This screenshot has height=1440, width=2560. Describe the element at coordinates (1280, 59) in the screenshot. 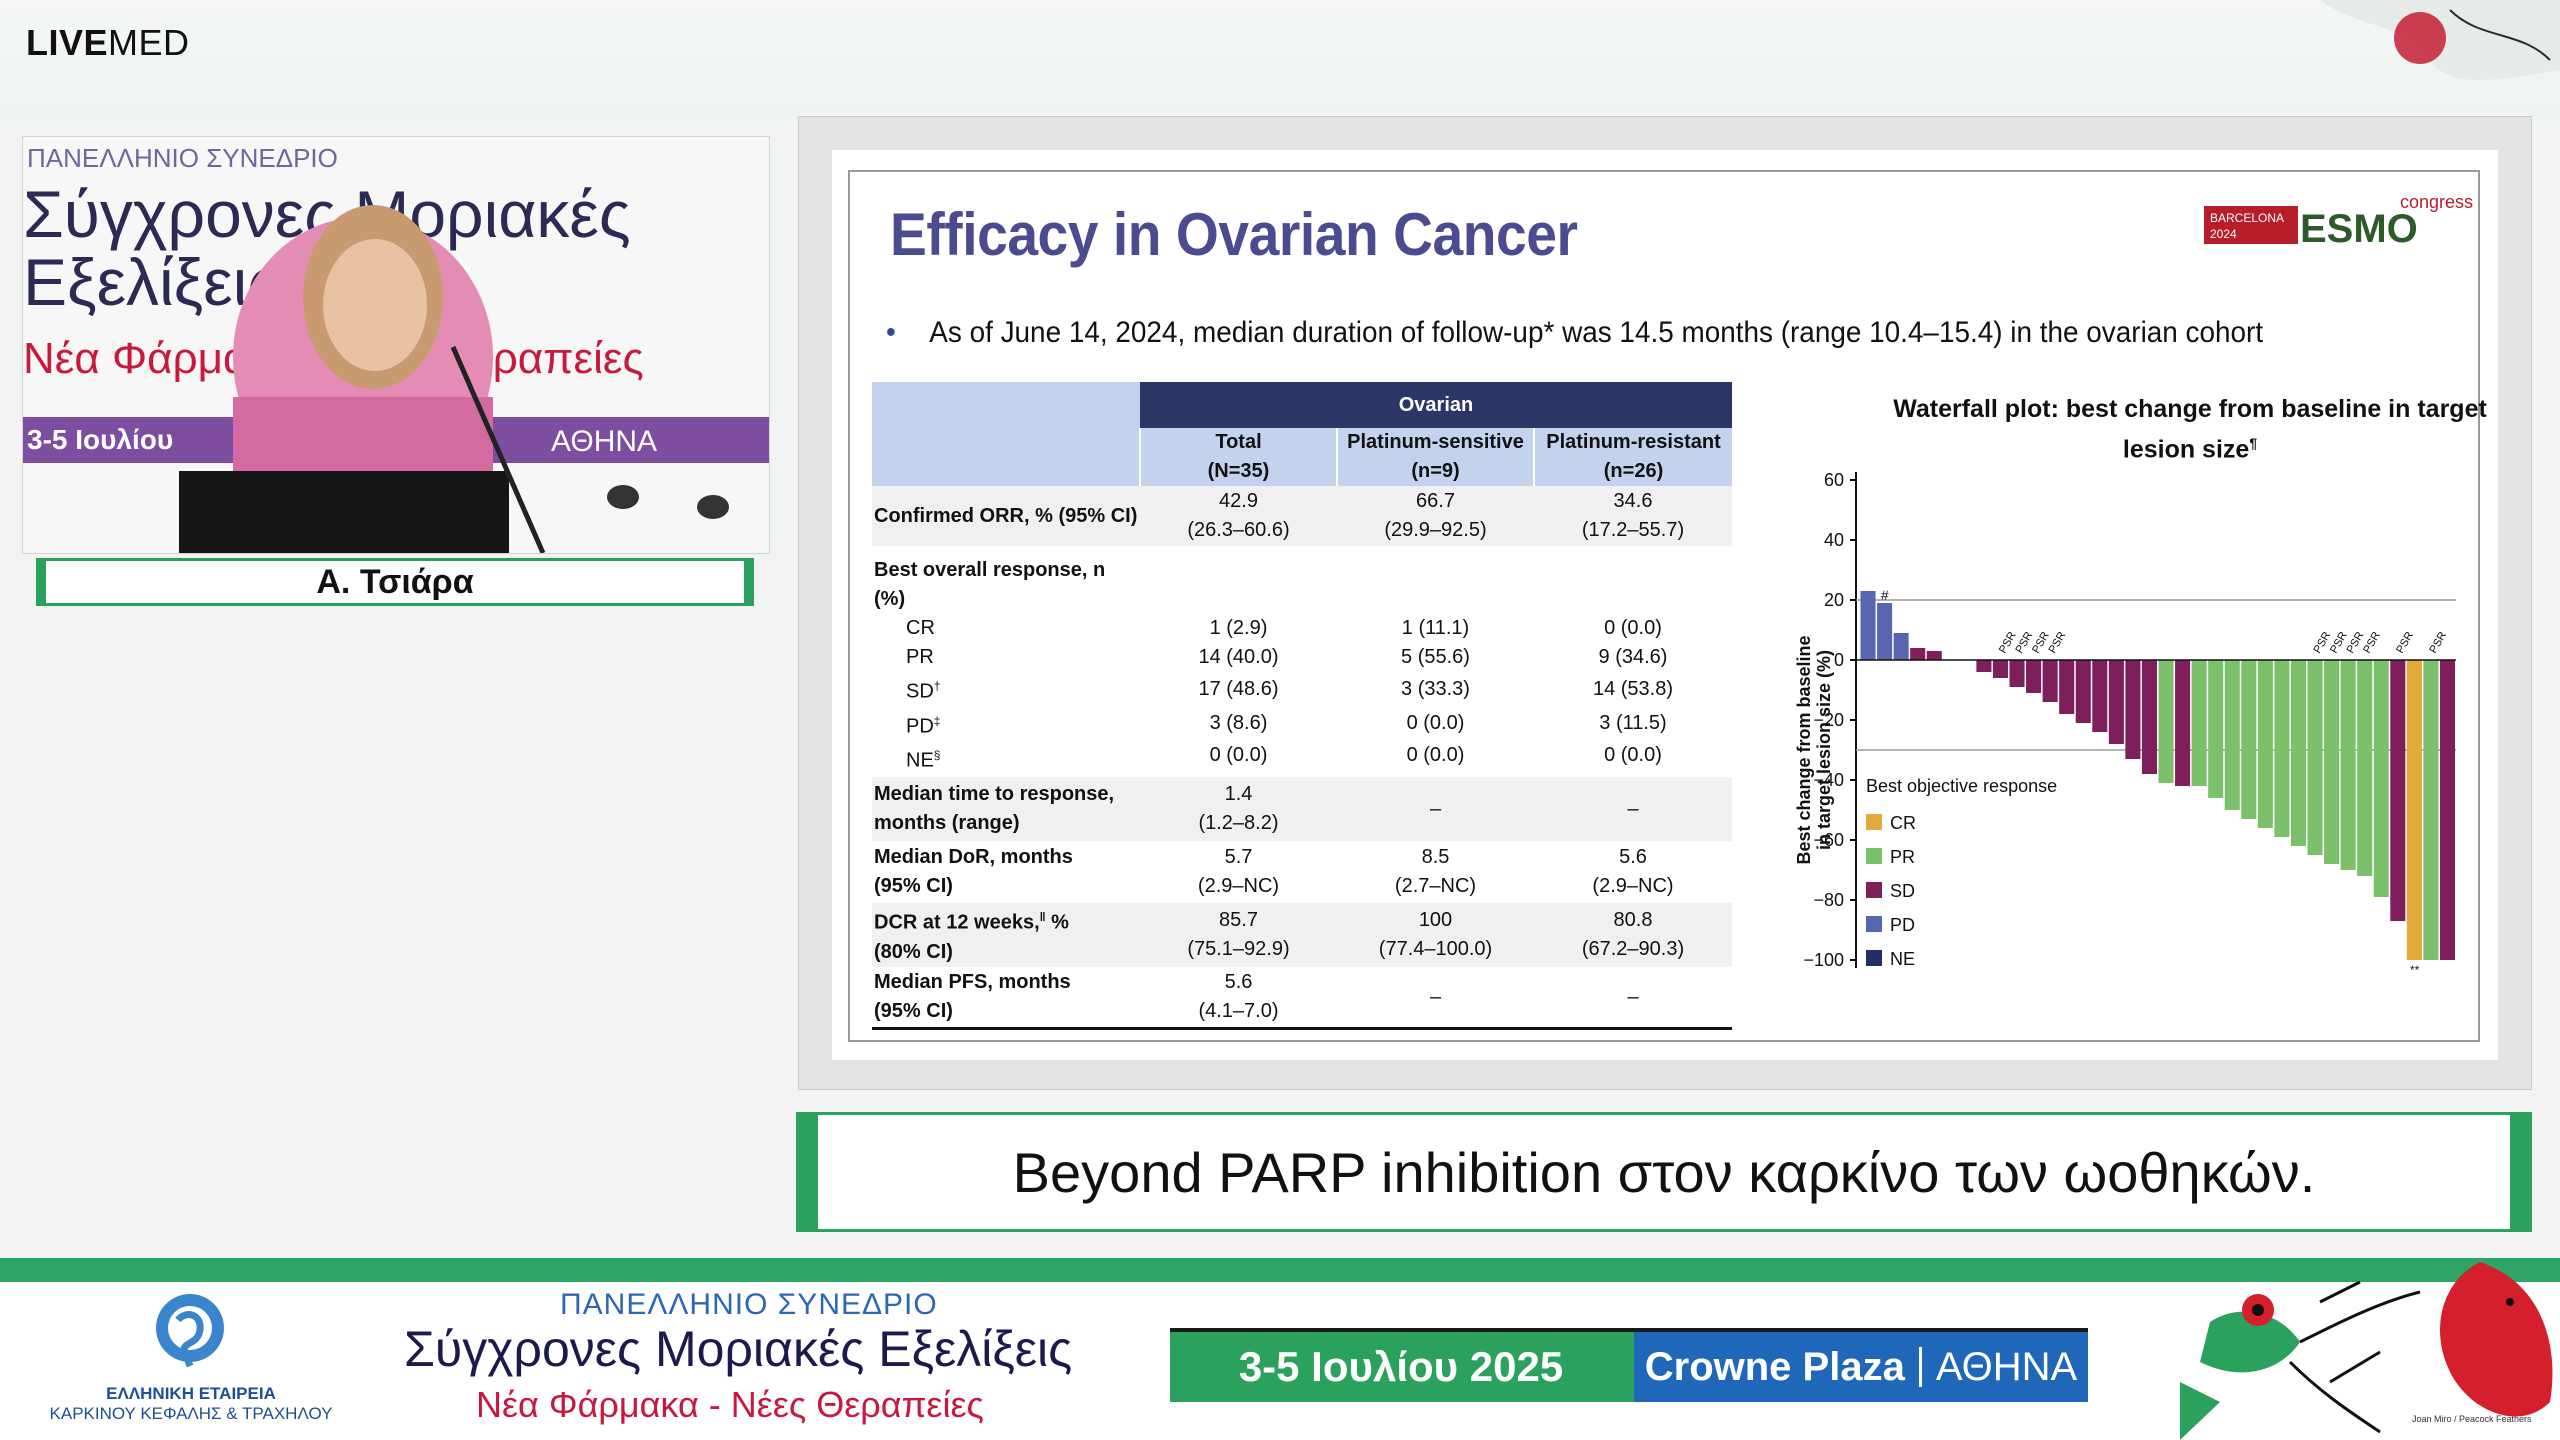

I see `top-bar` at that location.